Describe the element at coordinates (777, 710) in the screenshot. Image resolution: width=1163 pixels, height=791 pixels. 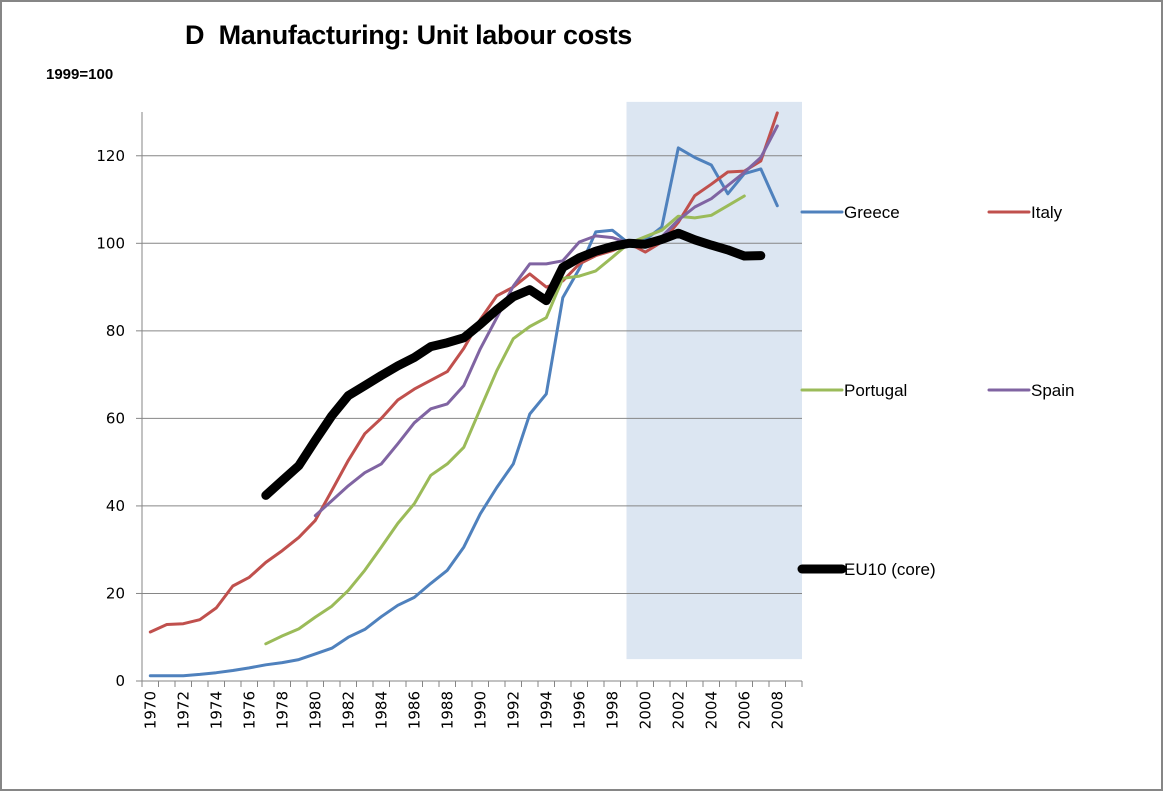
I see `x-tick-label: 2008` at that location.